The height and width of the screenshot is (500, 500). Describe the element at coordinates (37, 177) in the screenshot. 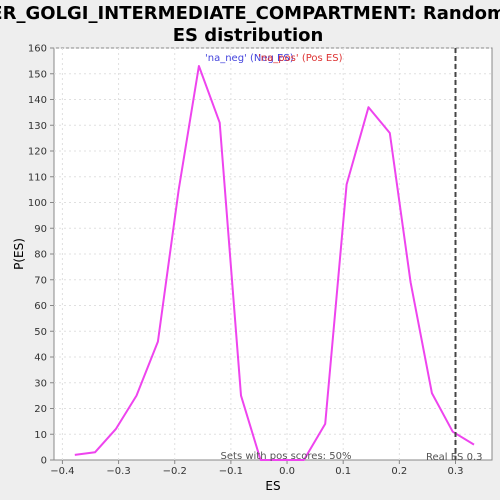

I see `y-tick-label: 110` at that location.